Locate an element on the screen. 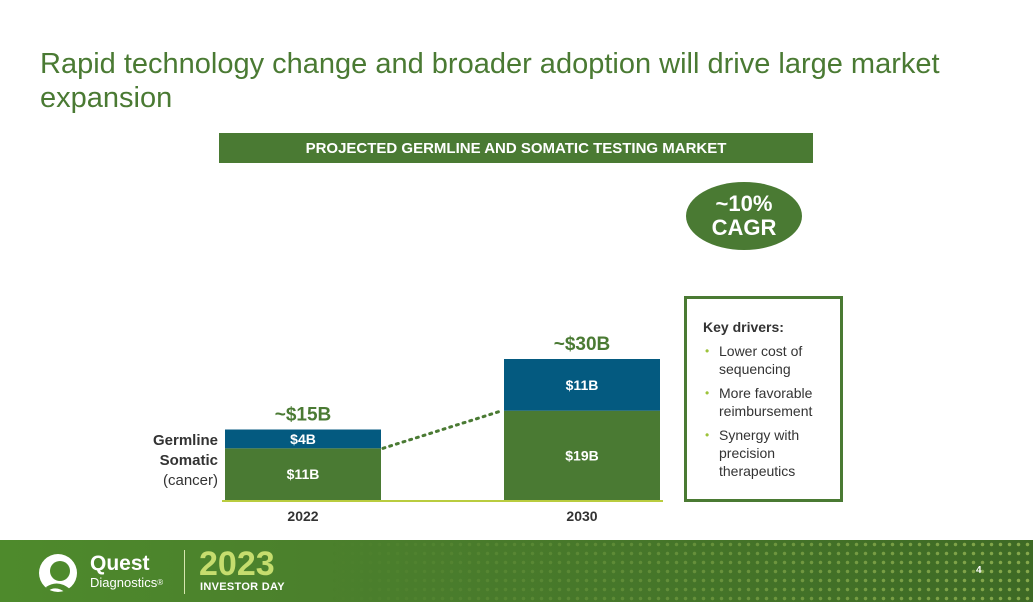 This screenshot has height=602, width=1033. key-drivers-title: Key drivers: is located at coordinates (743, 327).